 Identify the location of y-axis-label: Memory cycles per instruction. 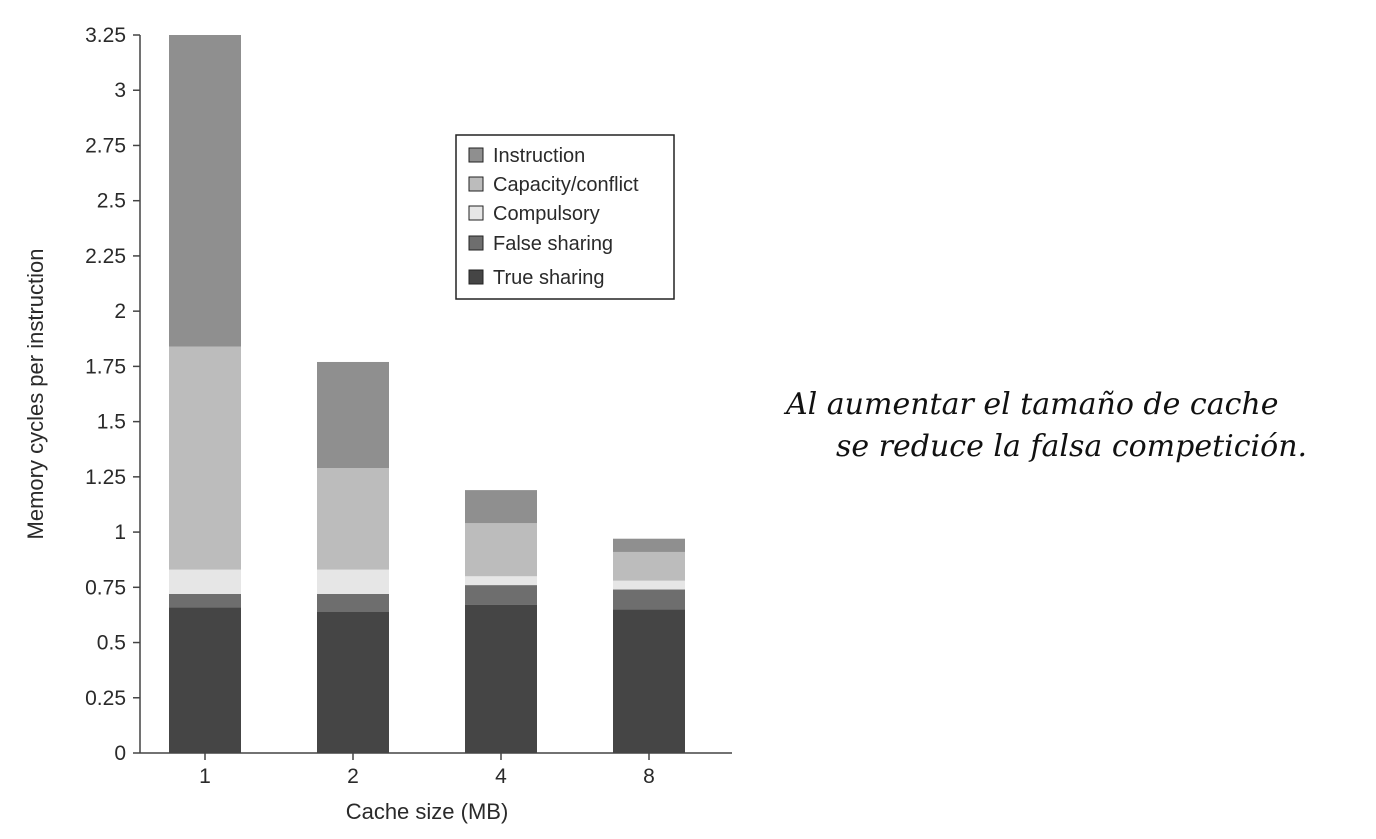
(35, 394).